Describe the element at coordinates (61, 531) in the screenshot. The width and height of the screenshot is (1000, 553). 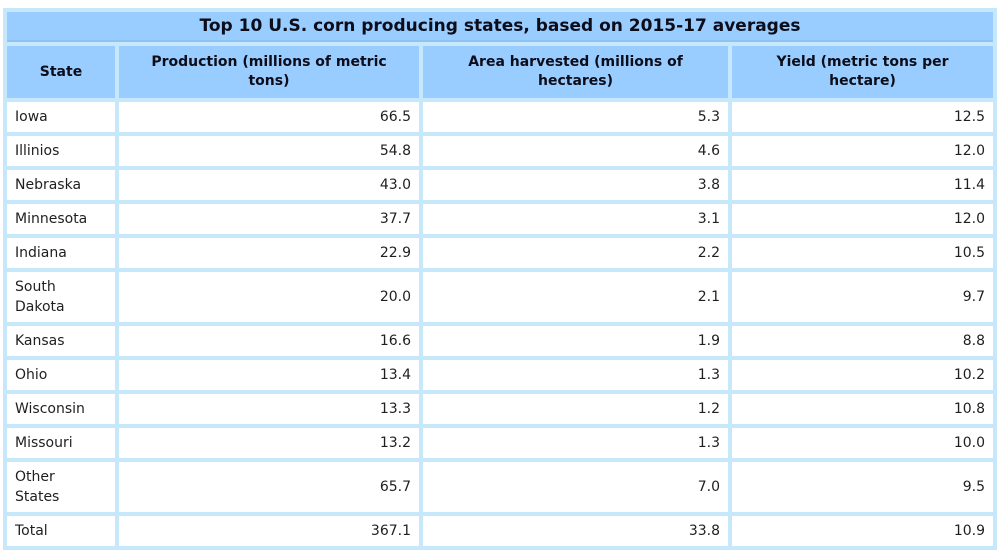
I see `state-cell: Total` at that location.